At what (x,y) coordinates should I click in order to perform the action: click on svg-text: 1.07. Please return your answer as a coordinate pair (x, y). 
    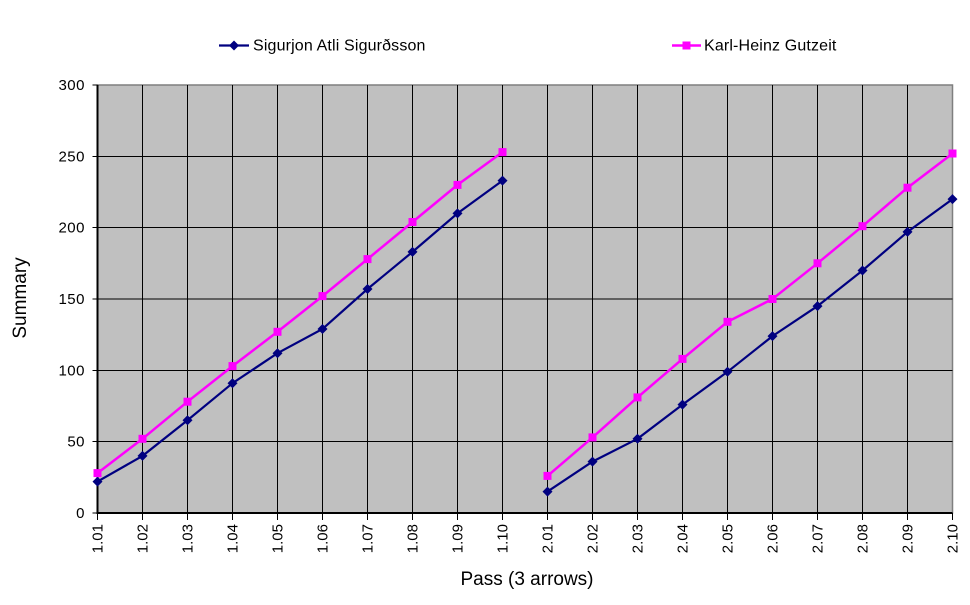
    Looking at the image, I should click on (368, 538).